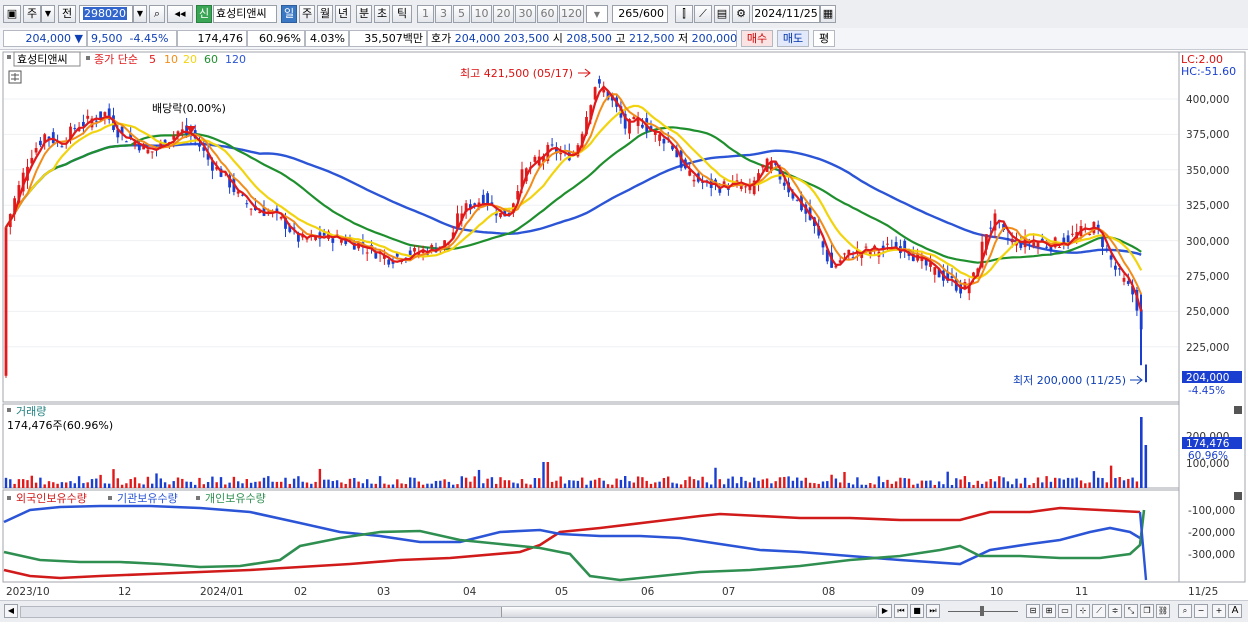  What do you see at coordinates (1185, 611) in the screenshot?
I see `zoom-search-icon: ⌕` at bounding box center [1185, 611].